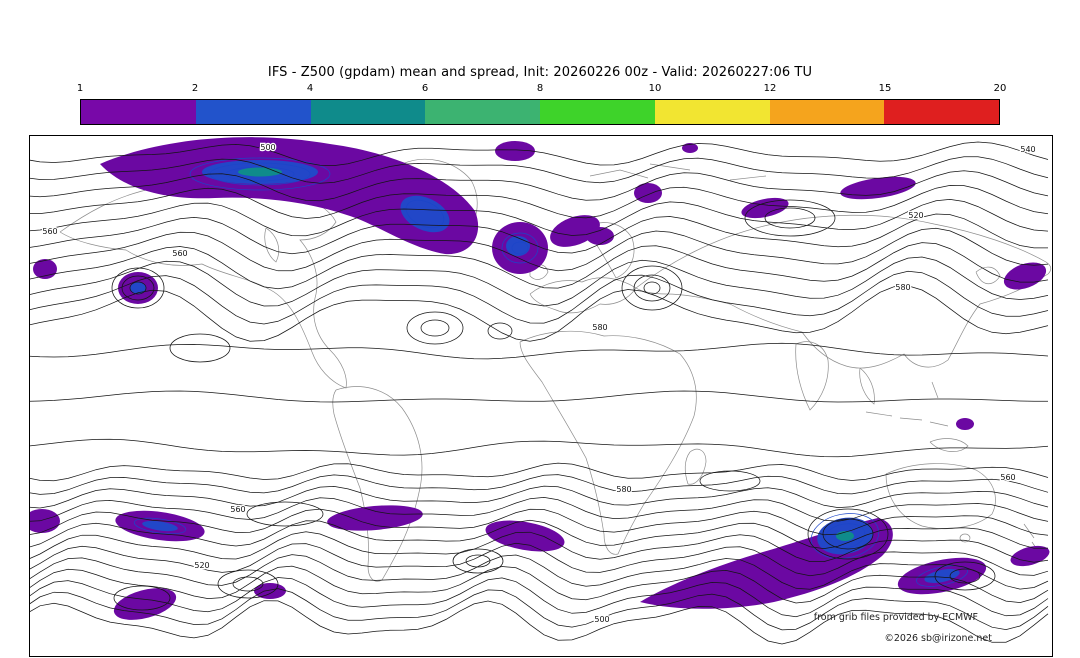 This screenshot has width=1080, height=658. What do you see at coordinates (655, 88) in the screenshot?
I see `colorbar-tick: 10` at bounding box center [655, 88].